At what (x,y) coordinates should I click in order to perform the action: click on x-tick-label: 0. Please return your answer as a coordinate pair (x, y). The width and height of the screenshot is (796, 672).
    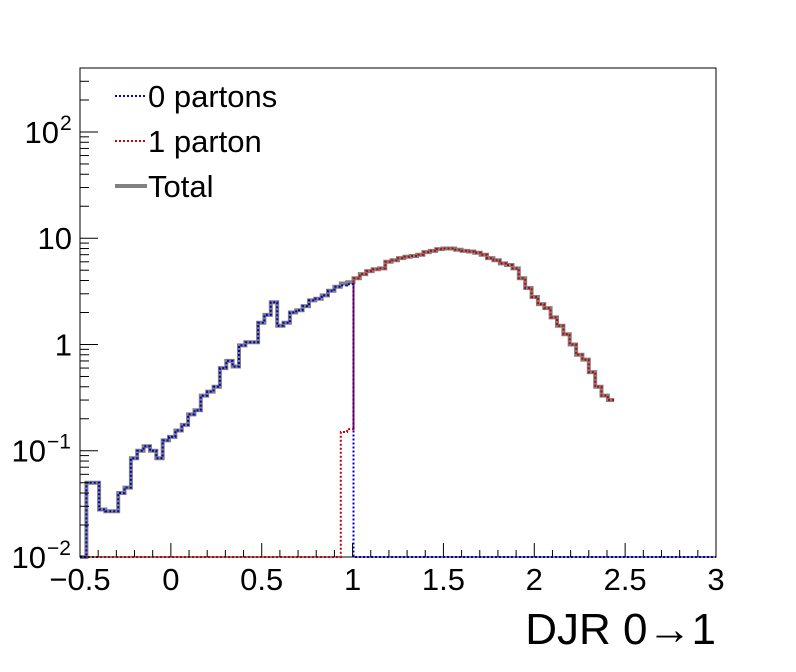
    Looking at the image, I should click on (170, 579).